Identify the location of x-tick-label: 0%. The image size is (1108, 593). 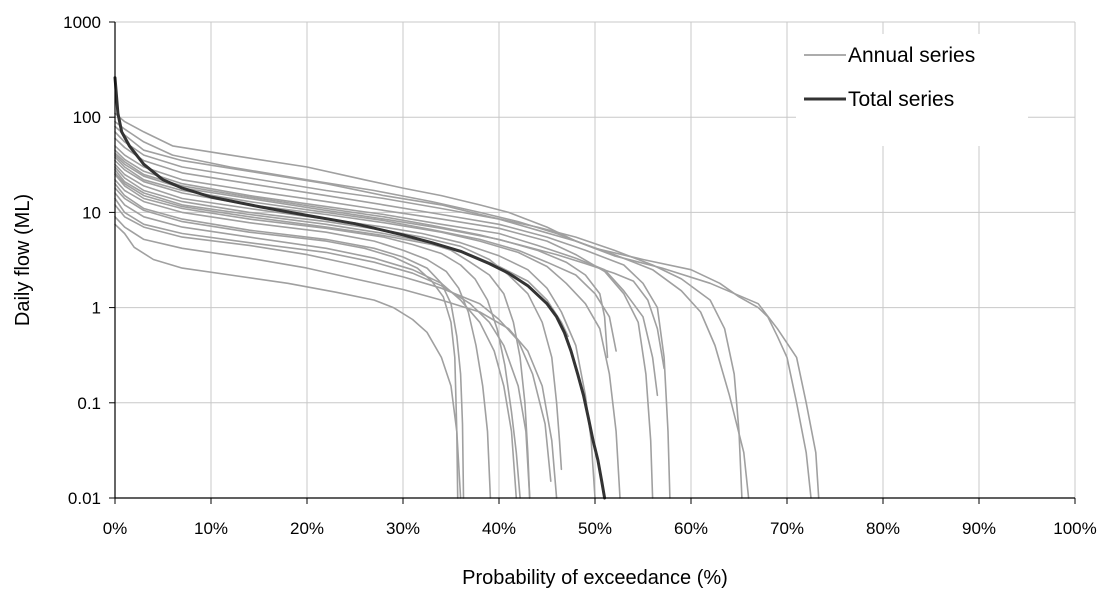
(115, 528).